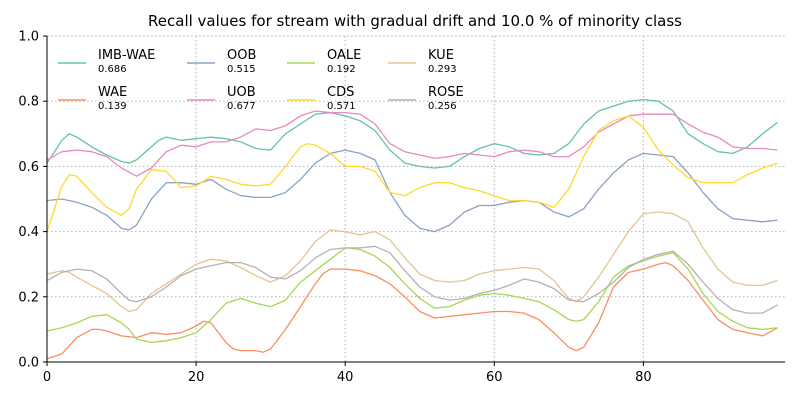  Describe the element at coordinates (241, 55) in the screenshot. I see `legend-name: OOB` at that location.